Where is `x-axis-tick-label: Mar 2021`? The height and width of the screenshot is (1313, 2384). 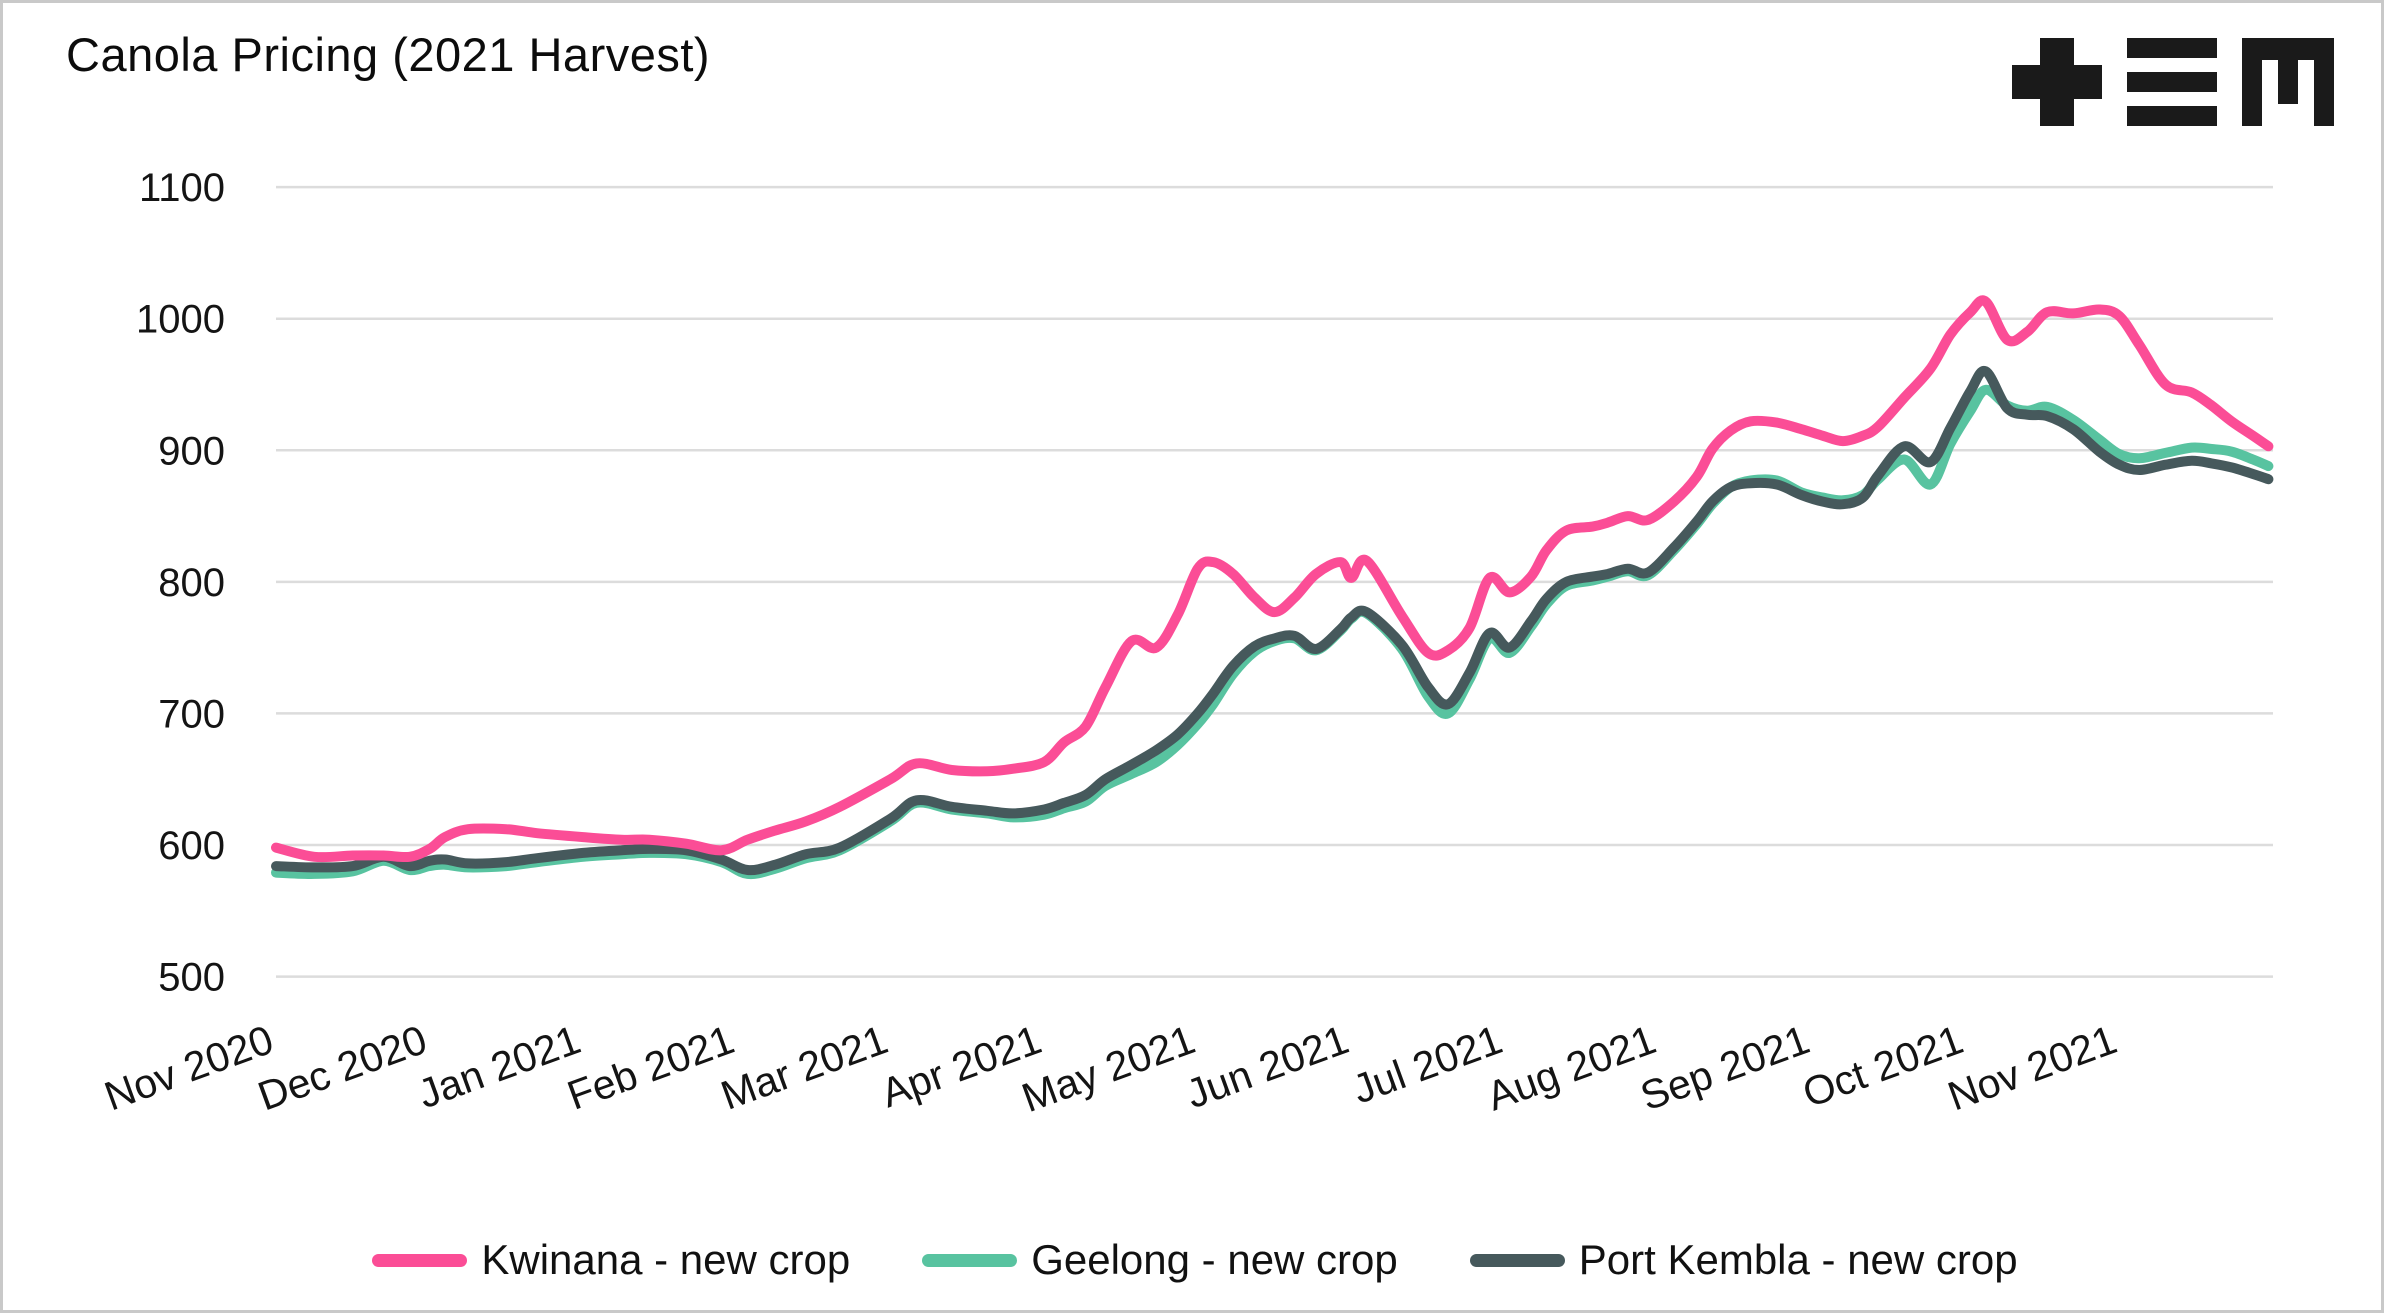
x-axis-tick-label: Mar 2021 is located at coordinates (804, 1067).